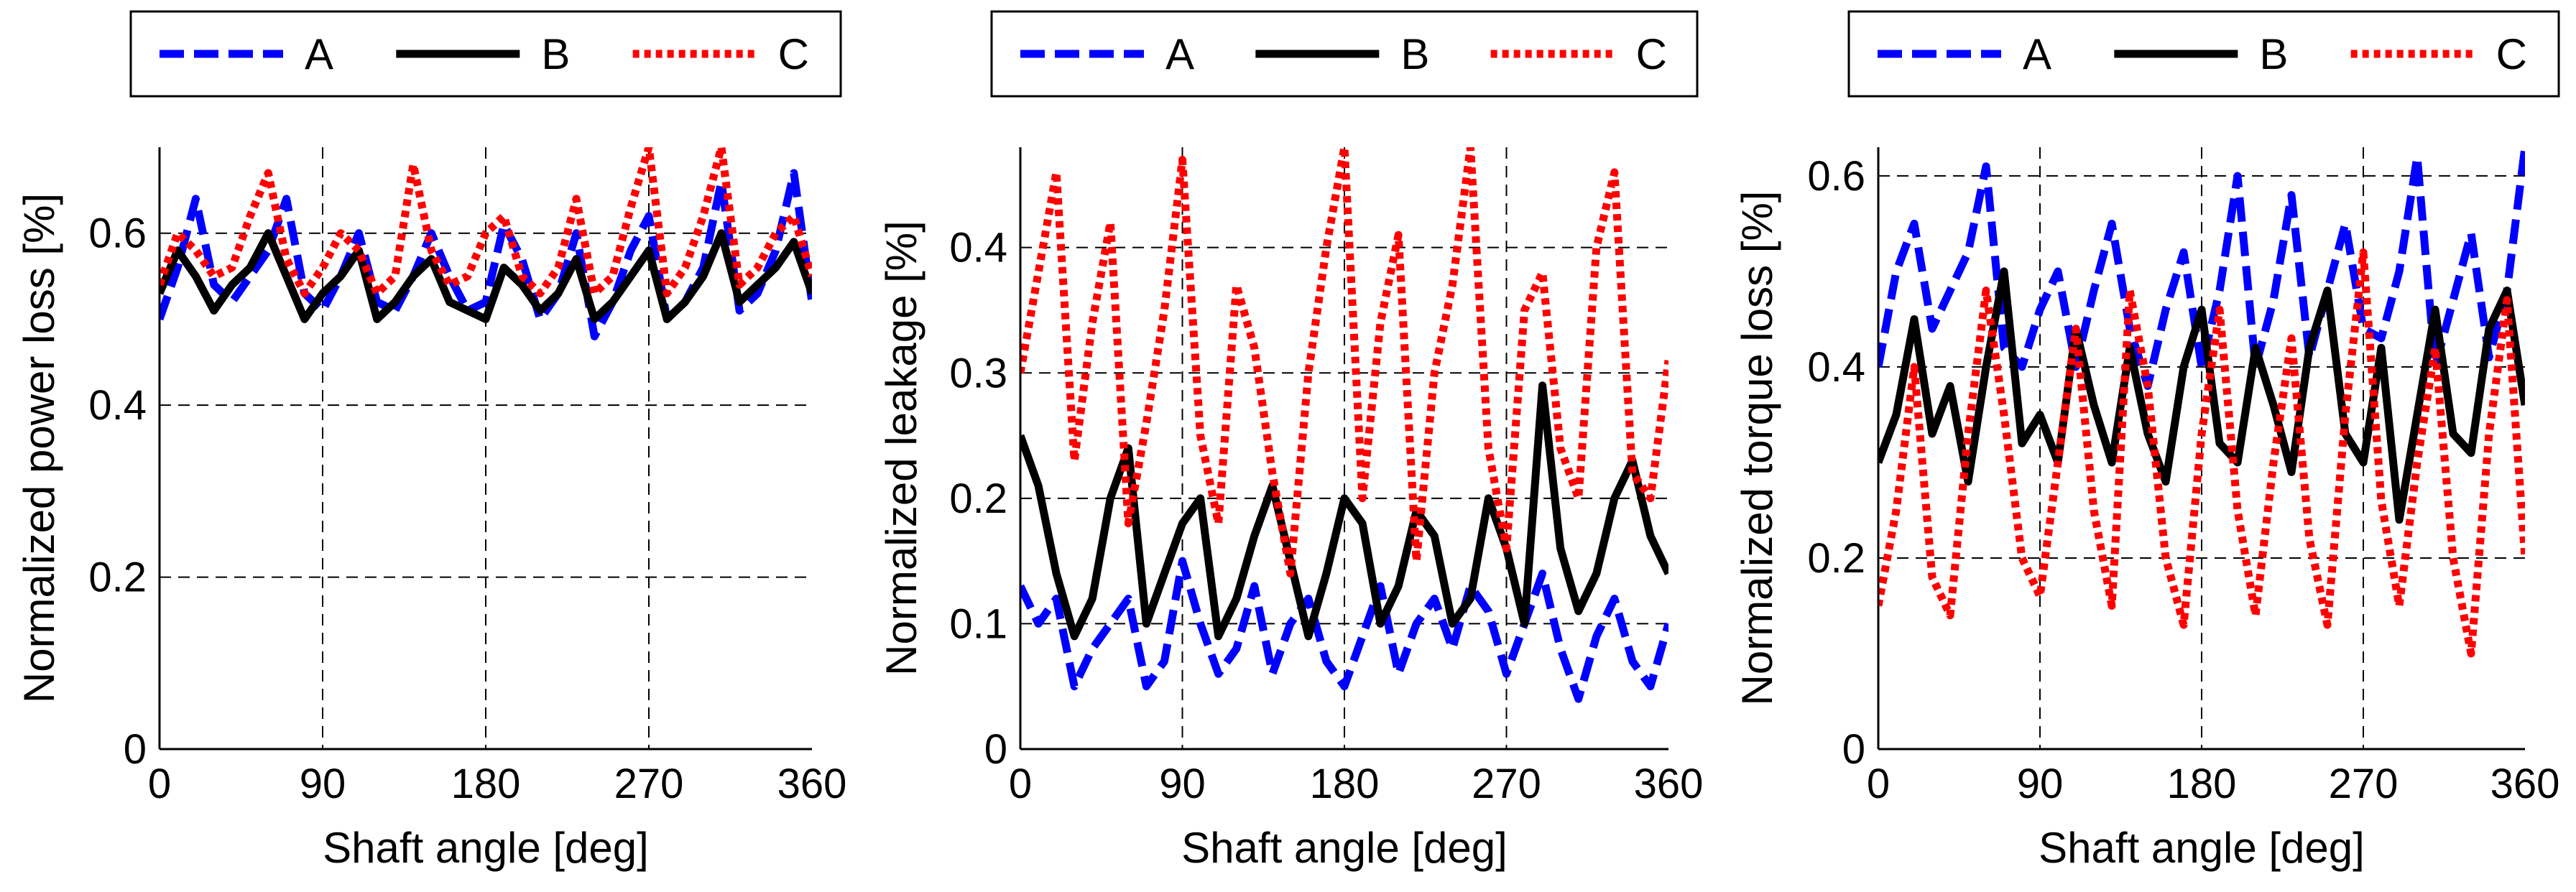 The image size is (2576, 892). What do you see at coordinates (978, 373) in the screenshot?
I see `y-tick-label: 0.3` at bounding box center [978, 373].